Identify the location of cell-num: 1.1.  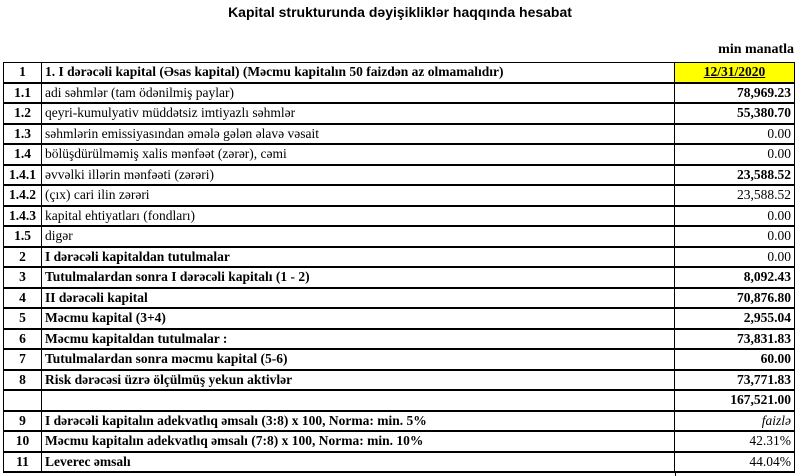
(22, 93).